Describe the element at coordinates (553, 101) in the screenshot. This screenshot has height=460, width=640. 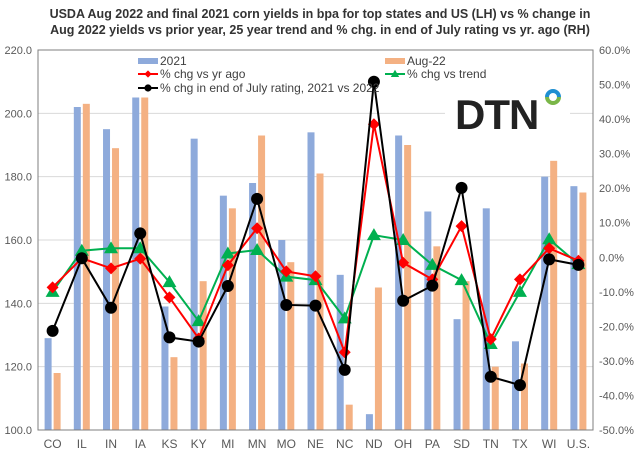
I see `logo-ring-bottom` at that location.